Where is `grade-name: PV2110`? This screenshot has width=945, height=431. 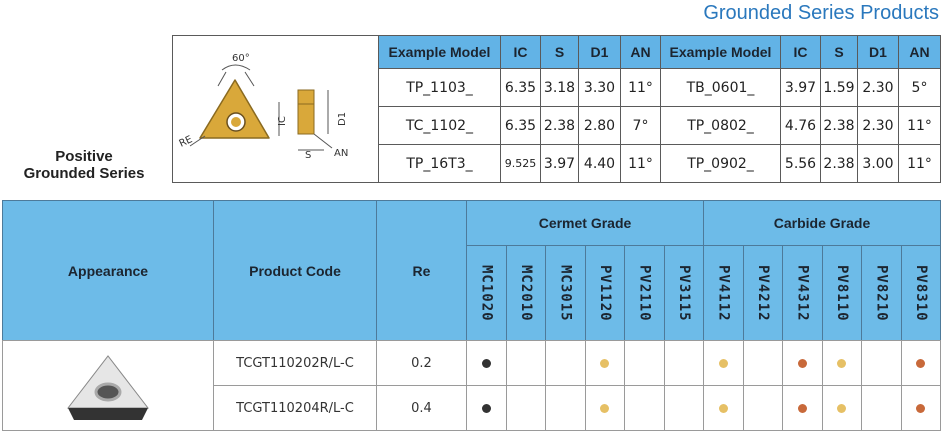 grade-name: PV2110 is located at coordinates (644, 293).